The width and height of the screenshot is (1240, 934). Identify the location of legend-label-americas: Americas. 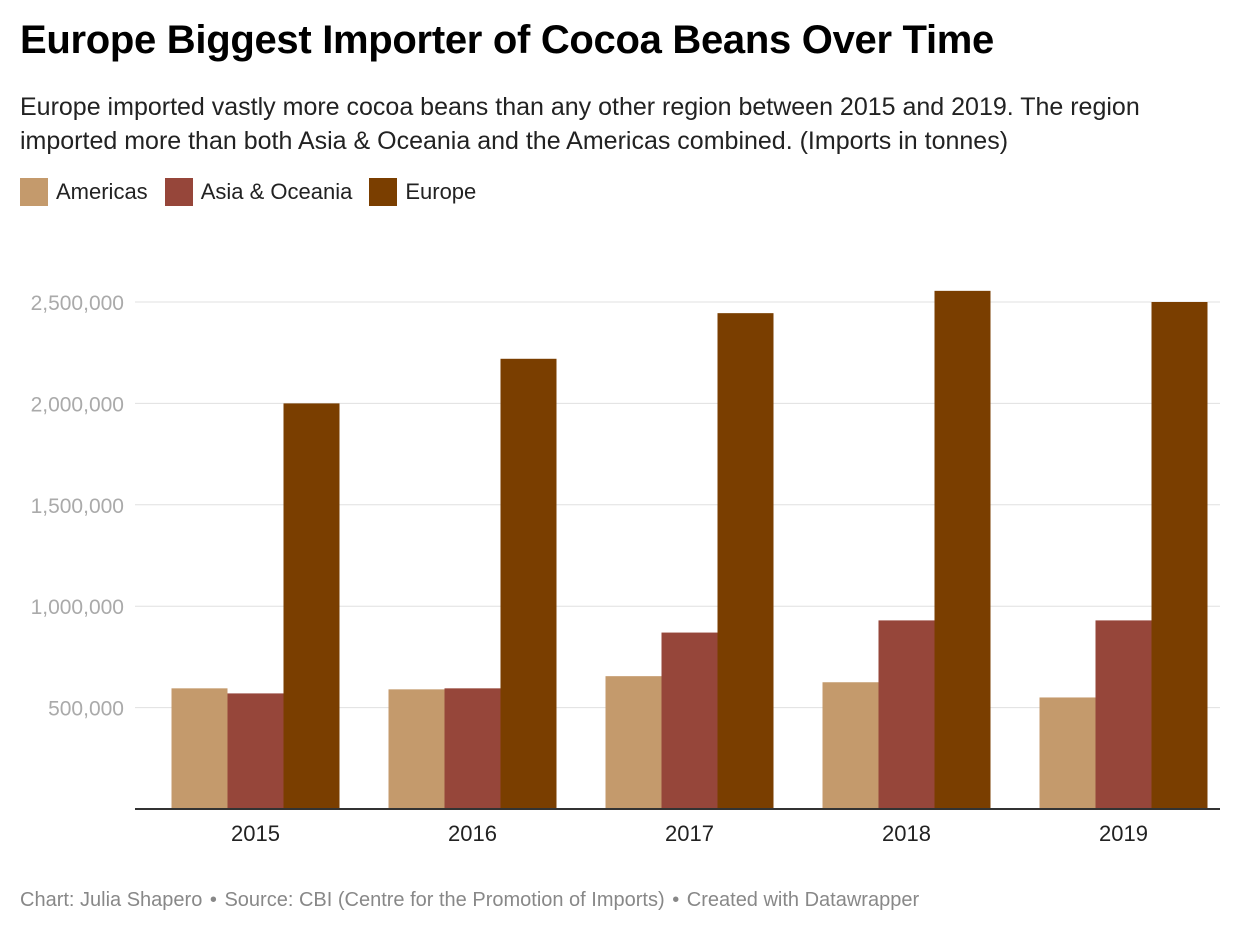
(102, 191).